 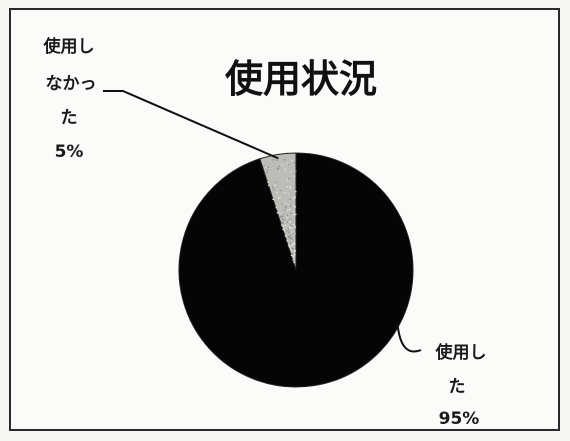 I want to click on label-not-used-line-4: 5%, so click(x=69, y=152).